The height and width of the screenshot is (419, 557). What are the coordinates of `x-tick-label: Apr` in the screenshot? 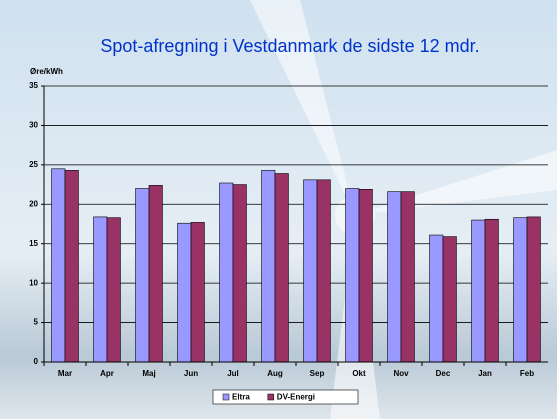 It's located at (107, 373).